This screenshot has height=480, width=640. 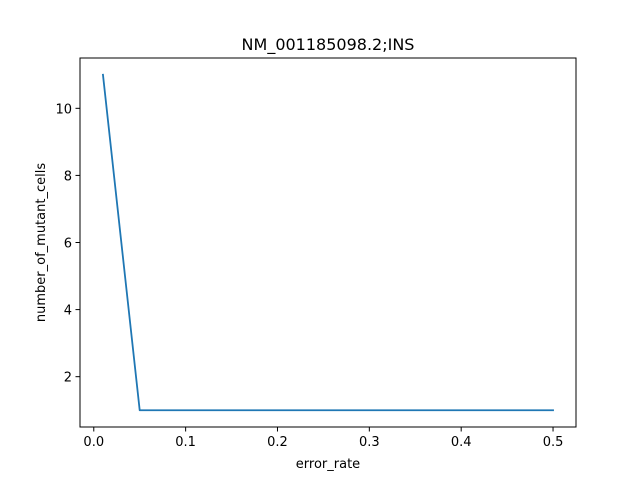 What do you see at coordinates (323, 438) in the screenshot?
I see `x-axis-ticks: 0.0 0.1 0.2 0.3 0.4 0.5` at bounding box center [323, 438].